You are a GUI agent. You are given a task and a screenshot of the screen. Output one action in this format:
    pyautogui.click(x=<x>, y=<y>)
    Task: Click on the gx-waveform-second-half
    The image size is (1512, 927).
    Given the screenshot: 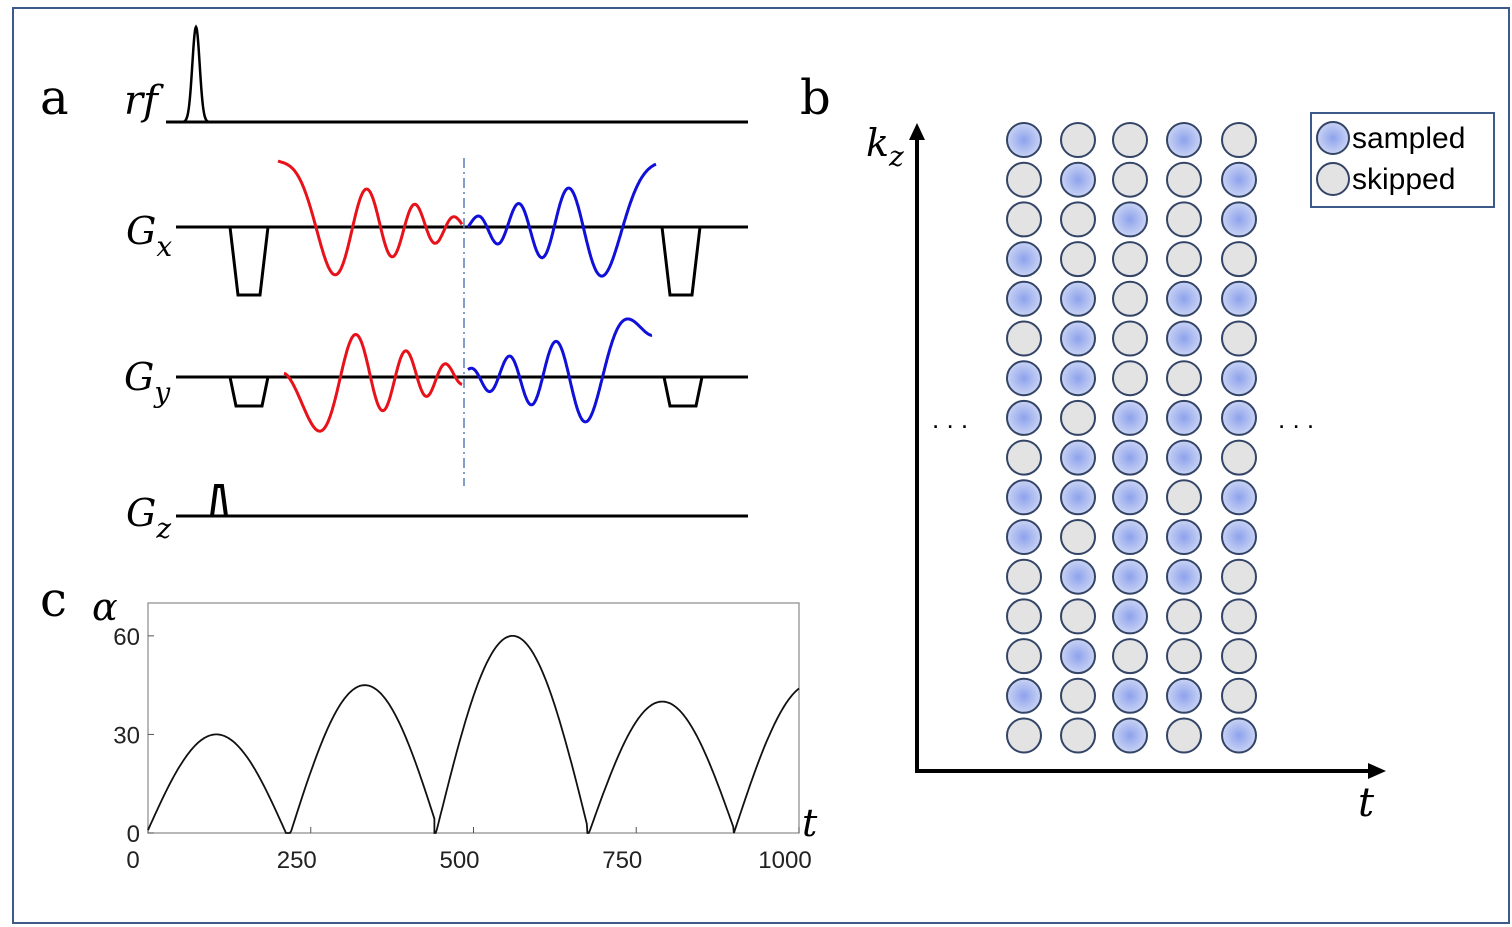 What is the action you would take?
    pyautogui.click(x=561, y=220)
    